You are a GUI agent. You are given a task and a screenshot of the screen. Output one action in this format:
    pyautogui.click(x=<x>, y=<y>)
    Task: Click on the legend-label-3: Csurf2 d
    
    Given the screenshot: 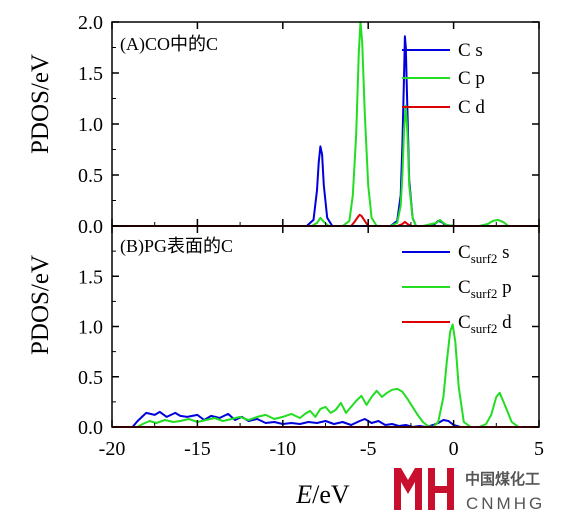 What is the action you would take?
    pyautogui.click(x=485, y=324)
    